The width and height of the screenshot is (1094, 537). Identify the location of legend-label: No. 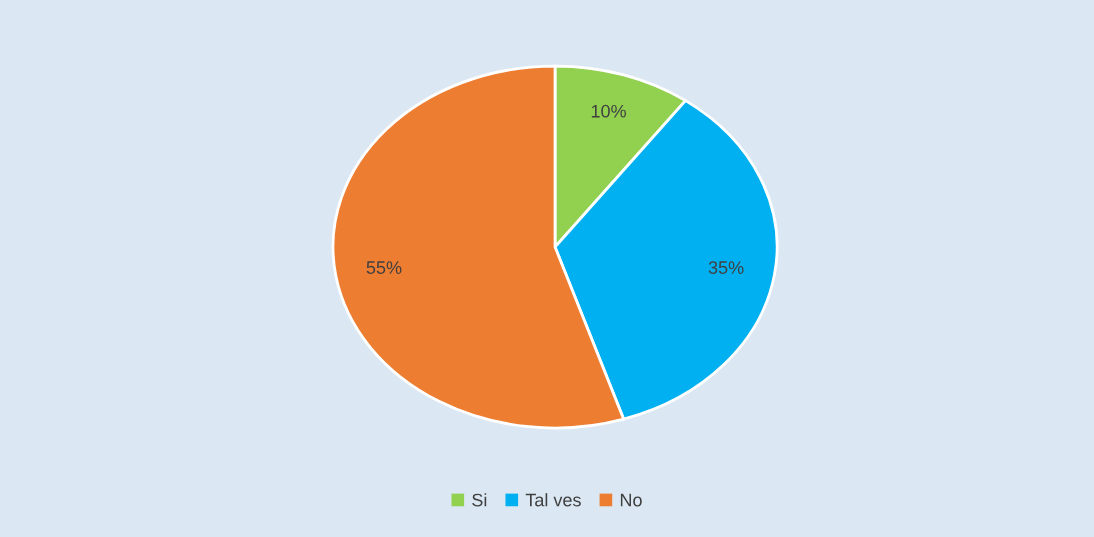
(631, 500).